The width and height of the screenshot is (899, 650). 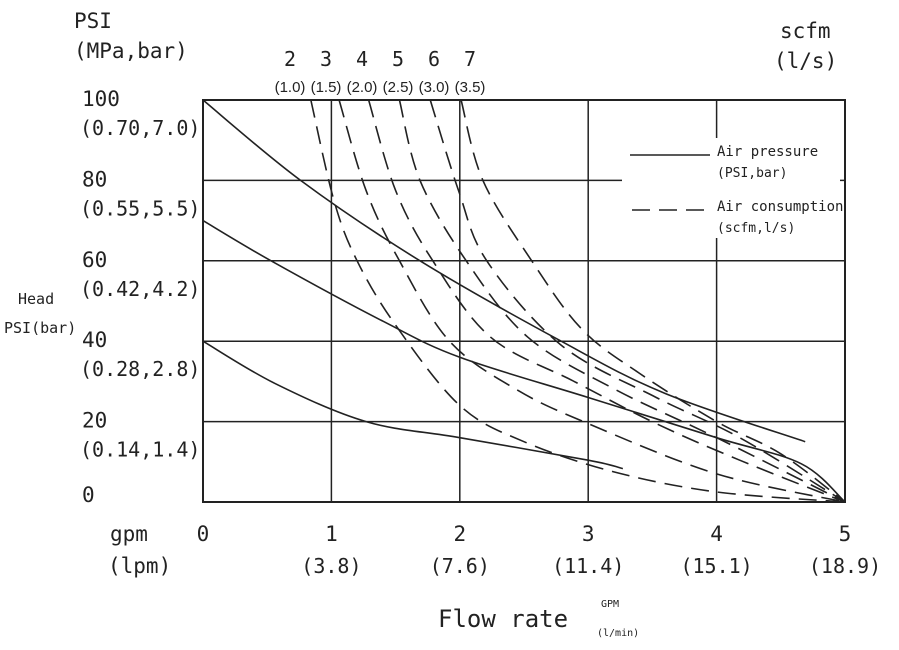 What do you see at coordinates (140, 450) in the screenshot?
I see `y-tick-sublabel: (0.14,1.4)` at bounding box center [140, 450].